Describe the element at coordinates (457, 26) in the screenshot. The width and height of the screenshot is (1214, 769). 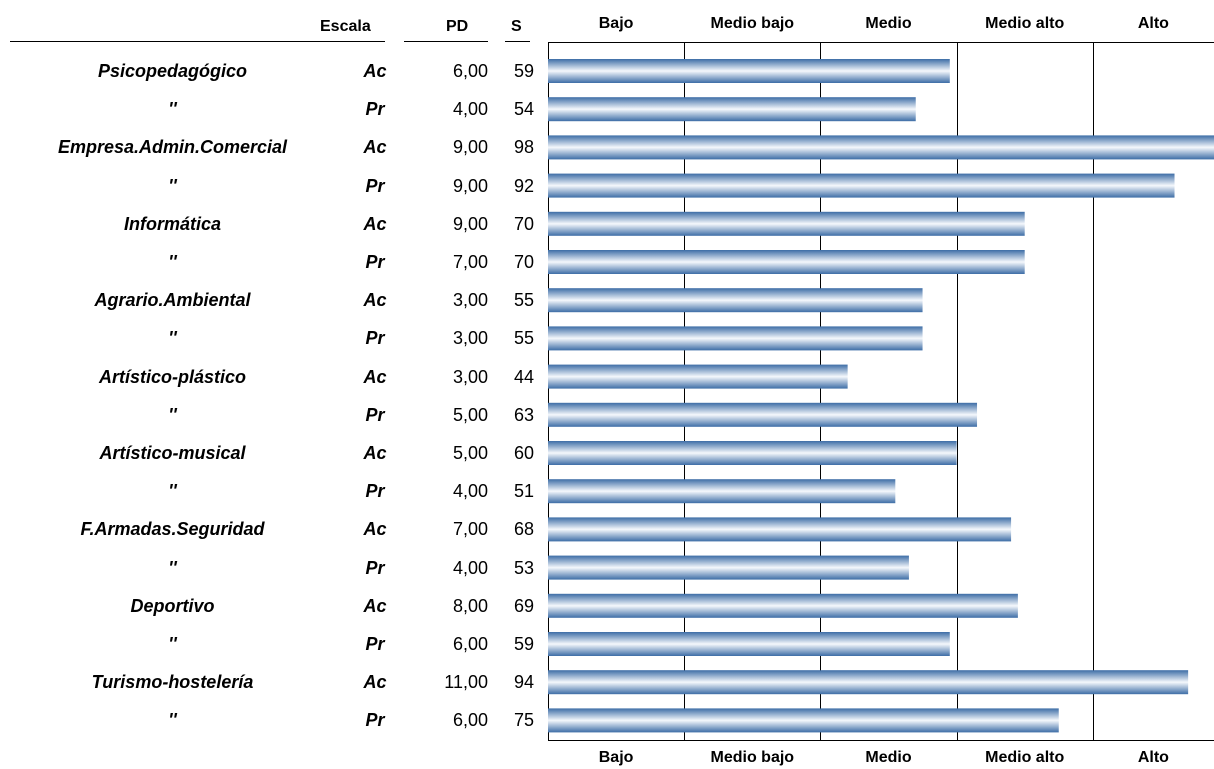
I see `pd-header: PD` at that location.